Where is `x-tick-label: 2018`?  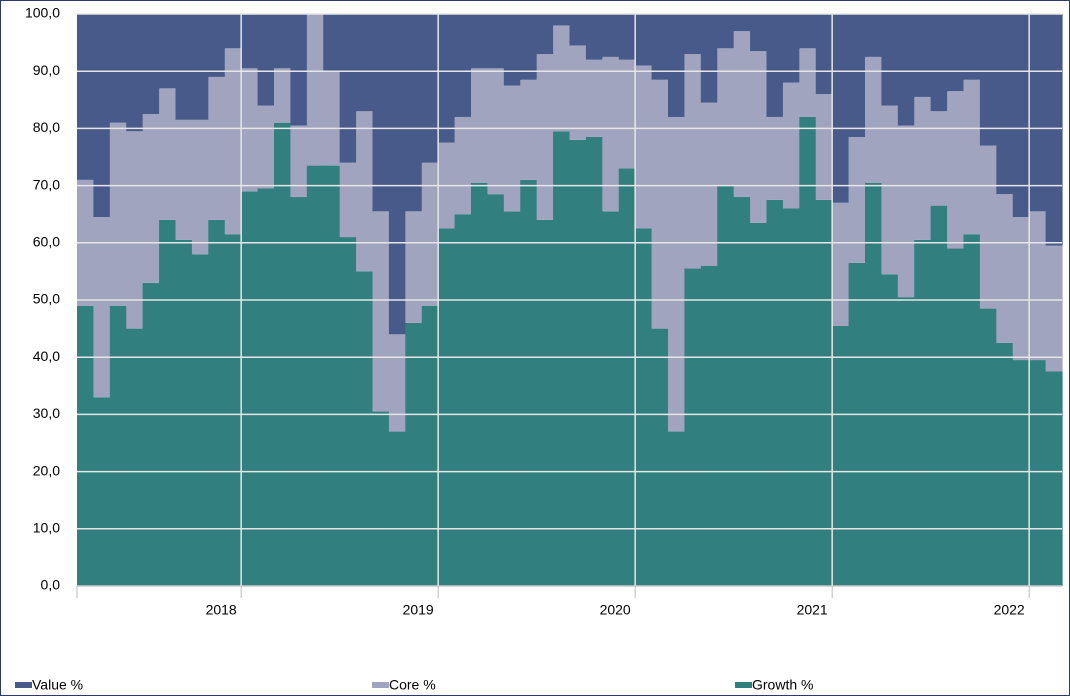 x-tick-label: 2018 is located at coordinates (221, 610).